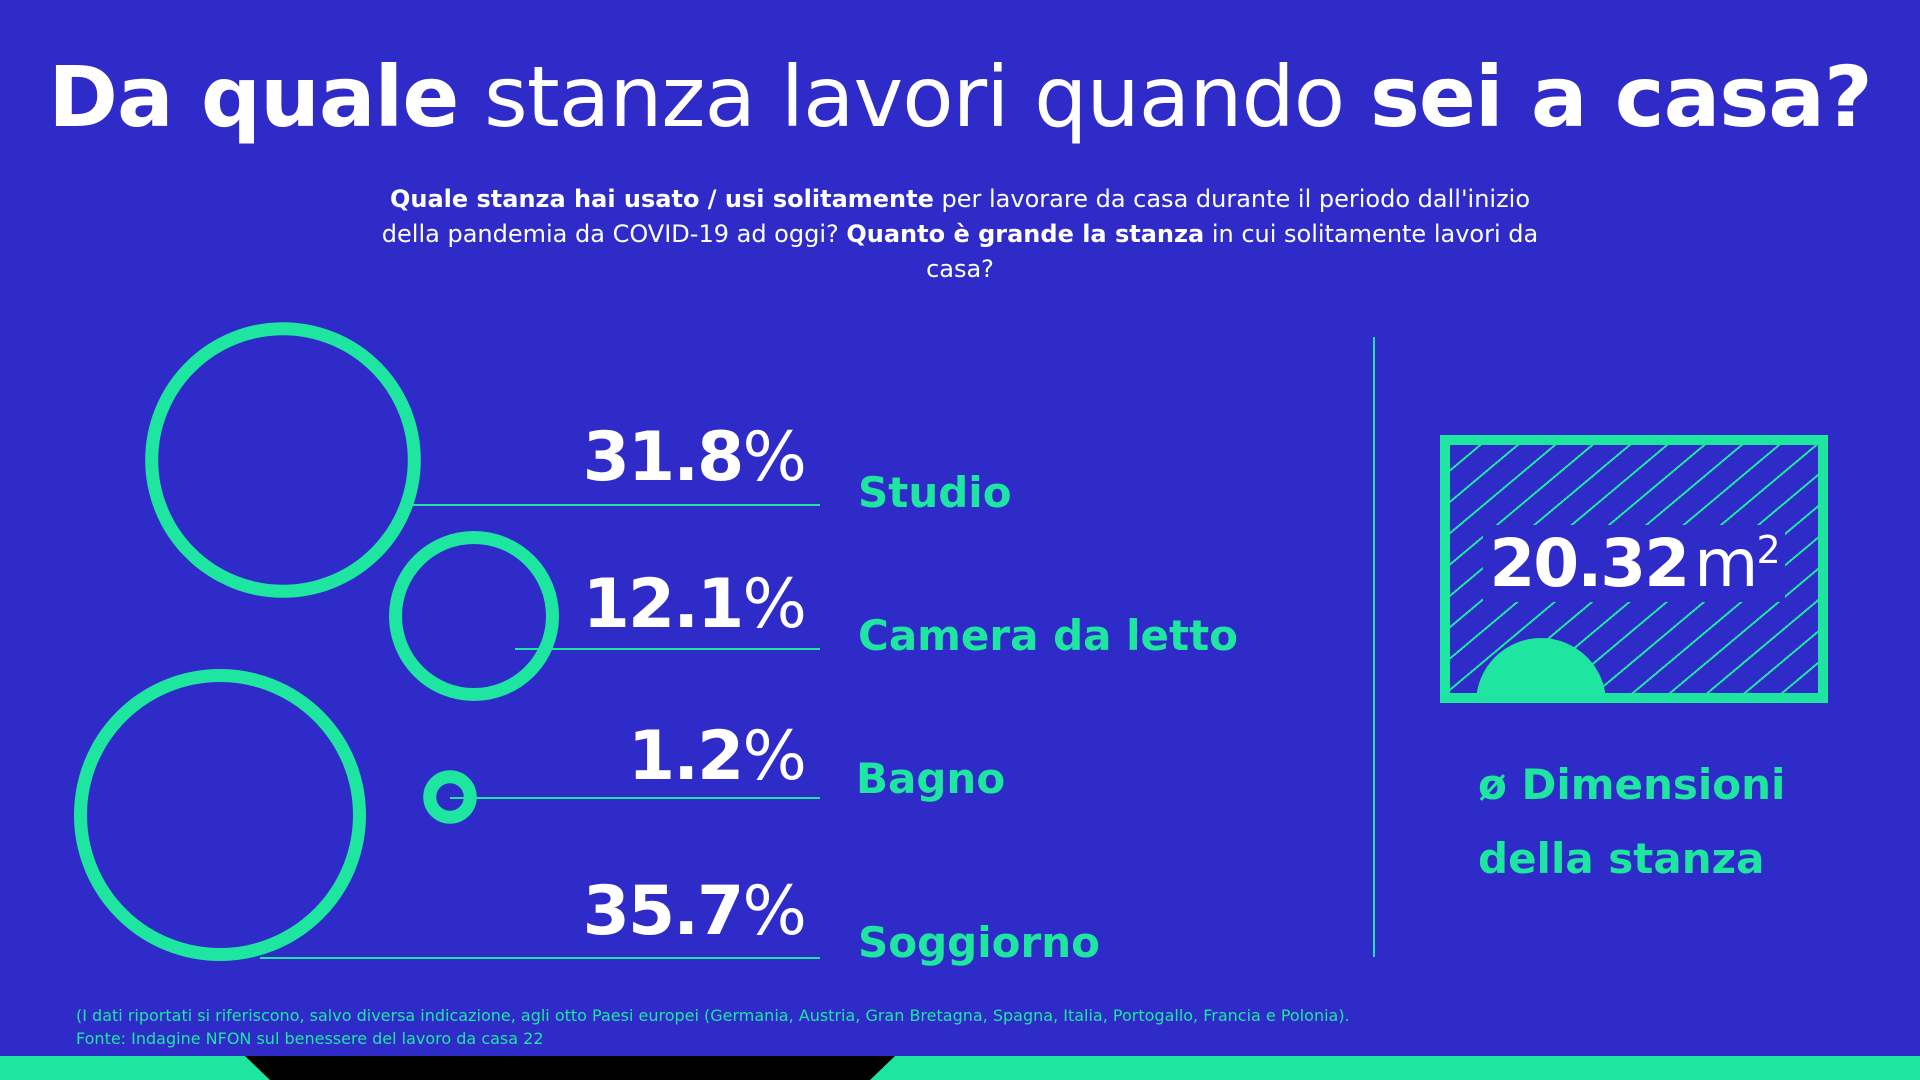 This screenshot has width=1920, height=1080. I want to click on bubble-soggiorno, so click(220, 815).